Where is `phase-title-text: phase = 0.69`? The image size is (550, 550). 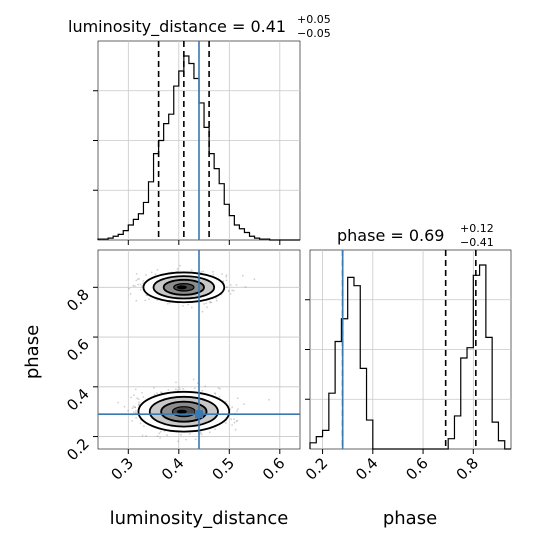 phase-title-text: phase = 0.69 is located at coordinates (390, 235).